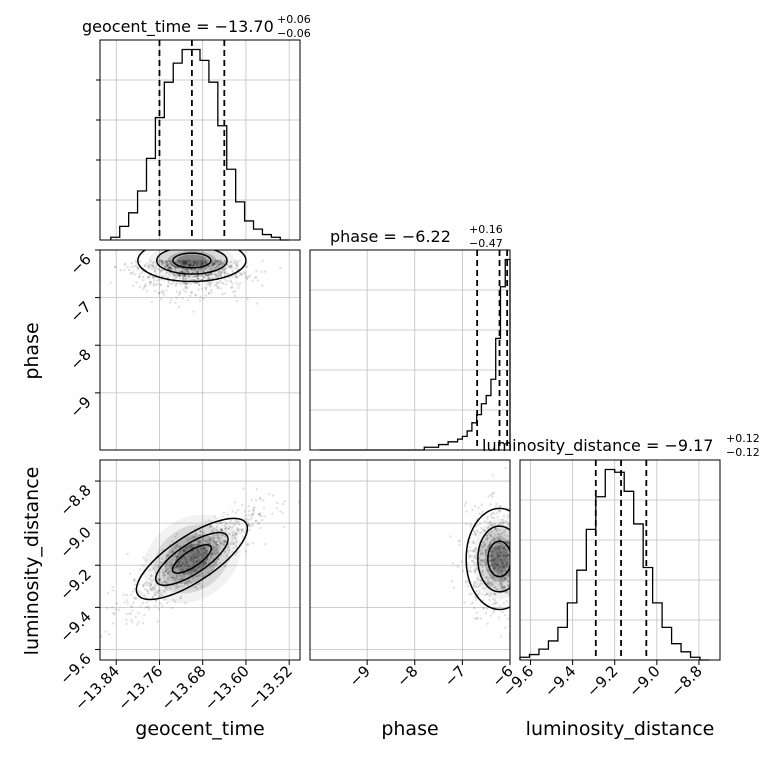 This screenshot has height=760, width=760. Describe the element at coordinates (407, 676) in the screenshot. I see `tick-label-phase: −8` at that location.